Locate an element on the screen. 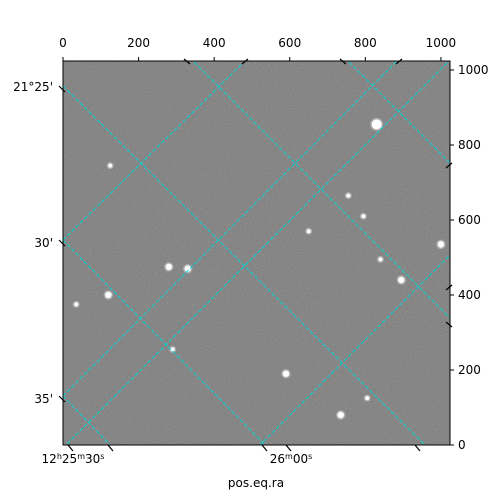 The image size is (500, 500). x-tick-label: 800 is located at coordinates (365, 43).